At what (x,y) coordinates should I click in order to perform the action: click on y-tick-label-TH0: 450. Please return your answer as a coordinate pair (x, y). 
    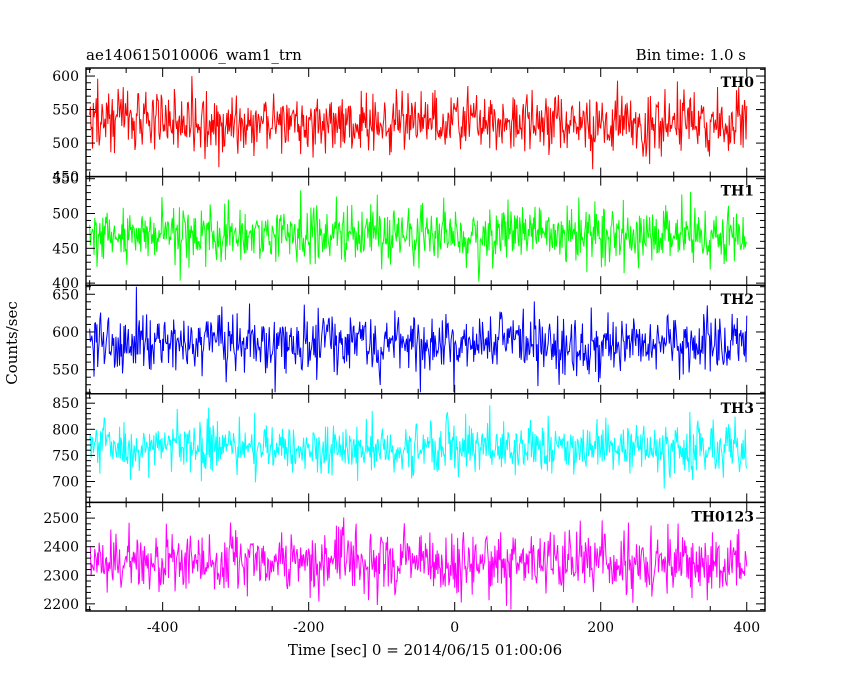
    Looking at the image, I should click on (65, 178).